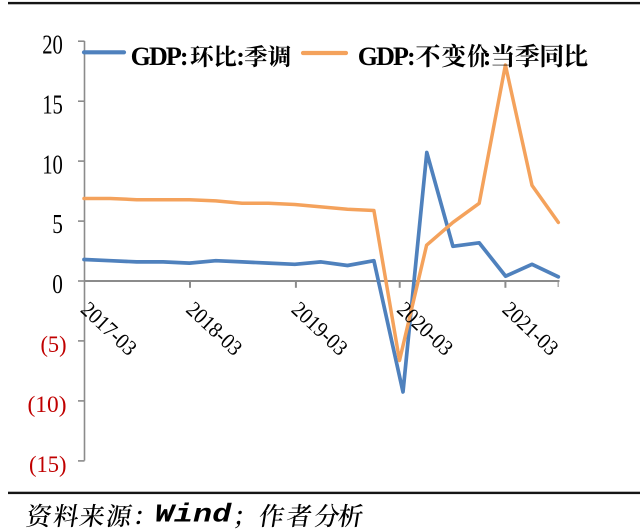  I want to click on svg-text: Wind, so click(194, 514).